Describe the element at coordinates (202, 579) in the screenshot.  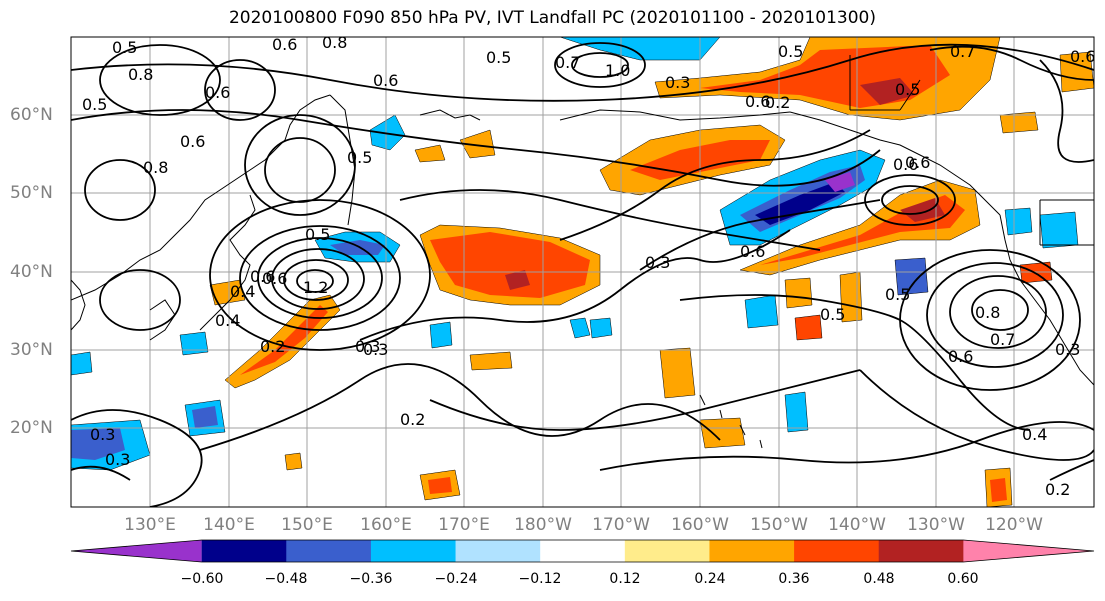
I see `colorbar-tick-label: −0.60` at that location.